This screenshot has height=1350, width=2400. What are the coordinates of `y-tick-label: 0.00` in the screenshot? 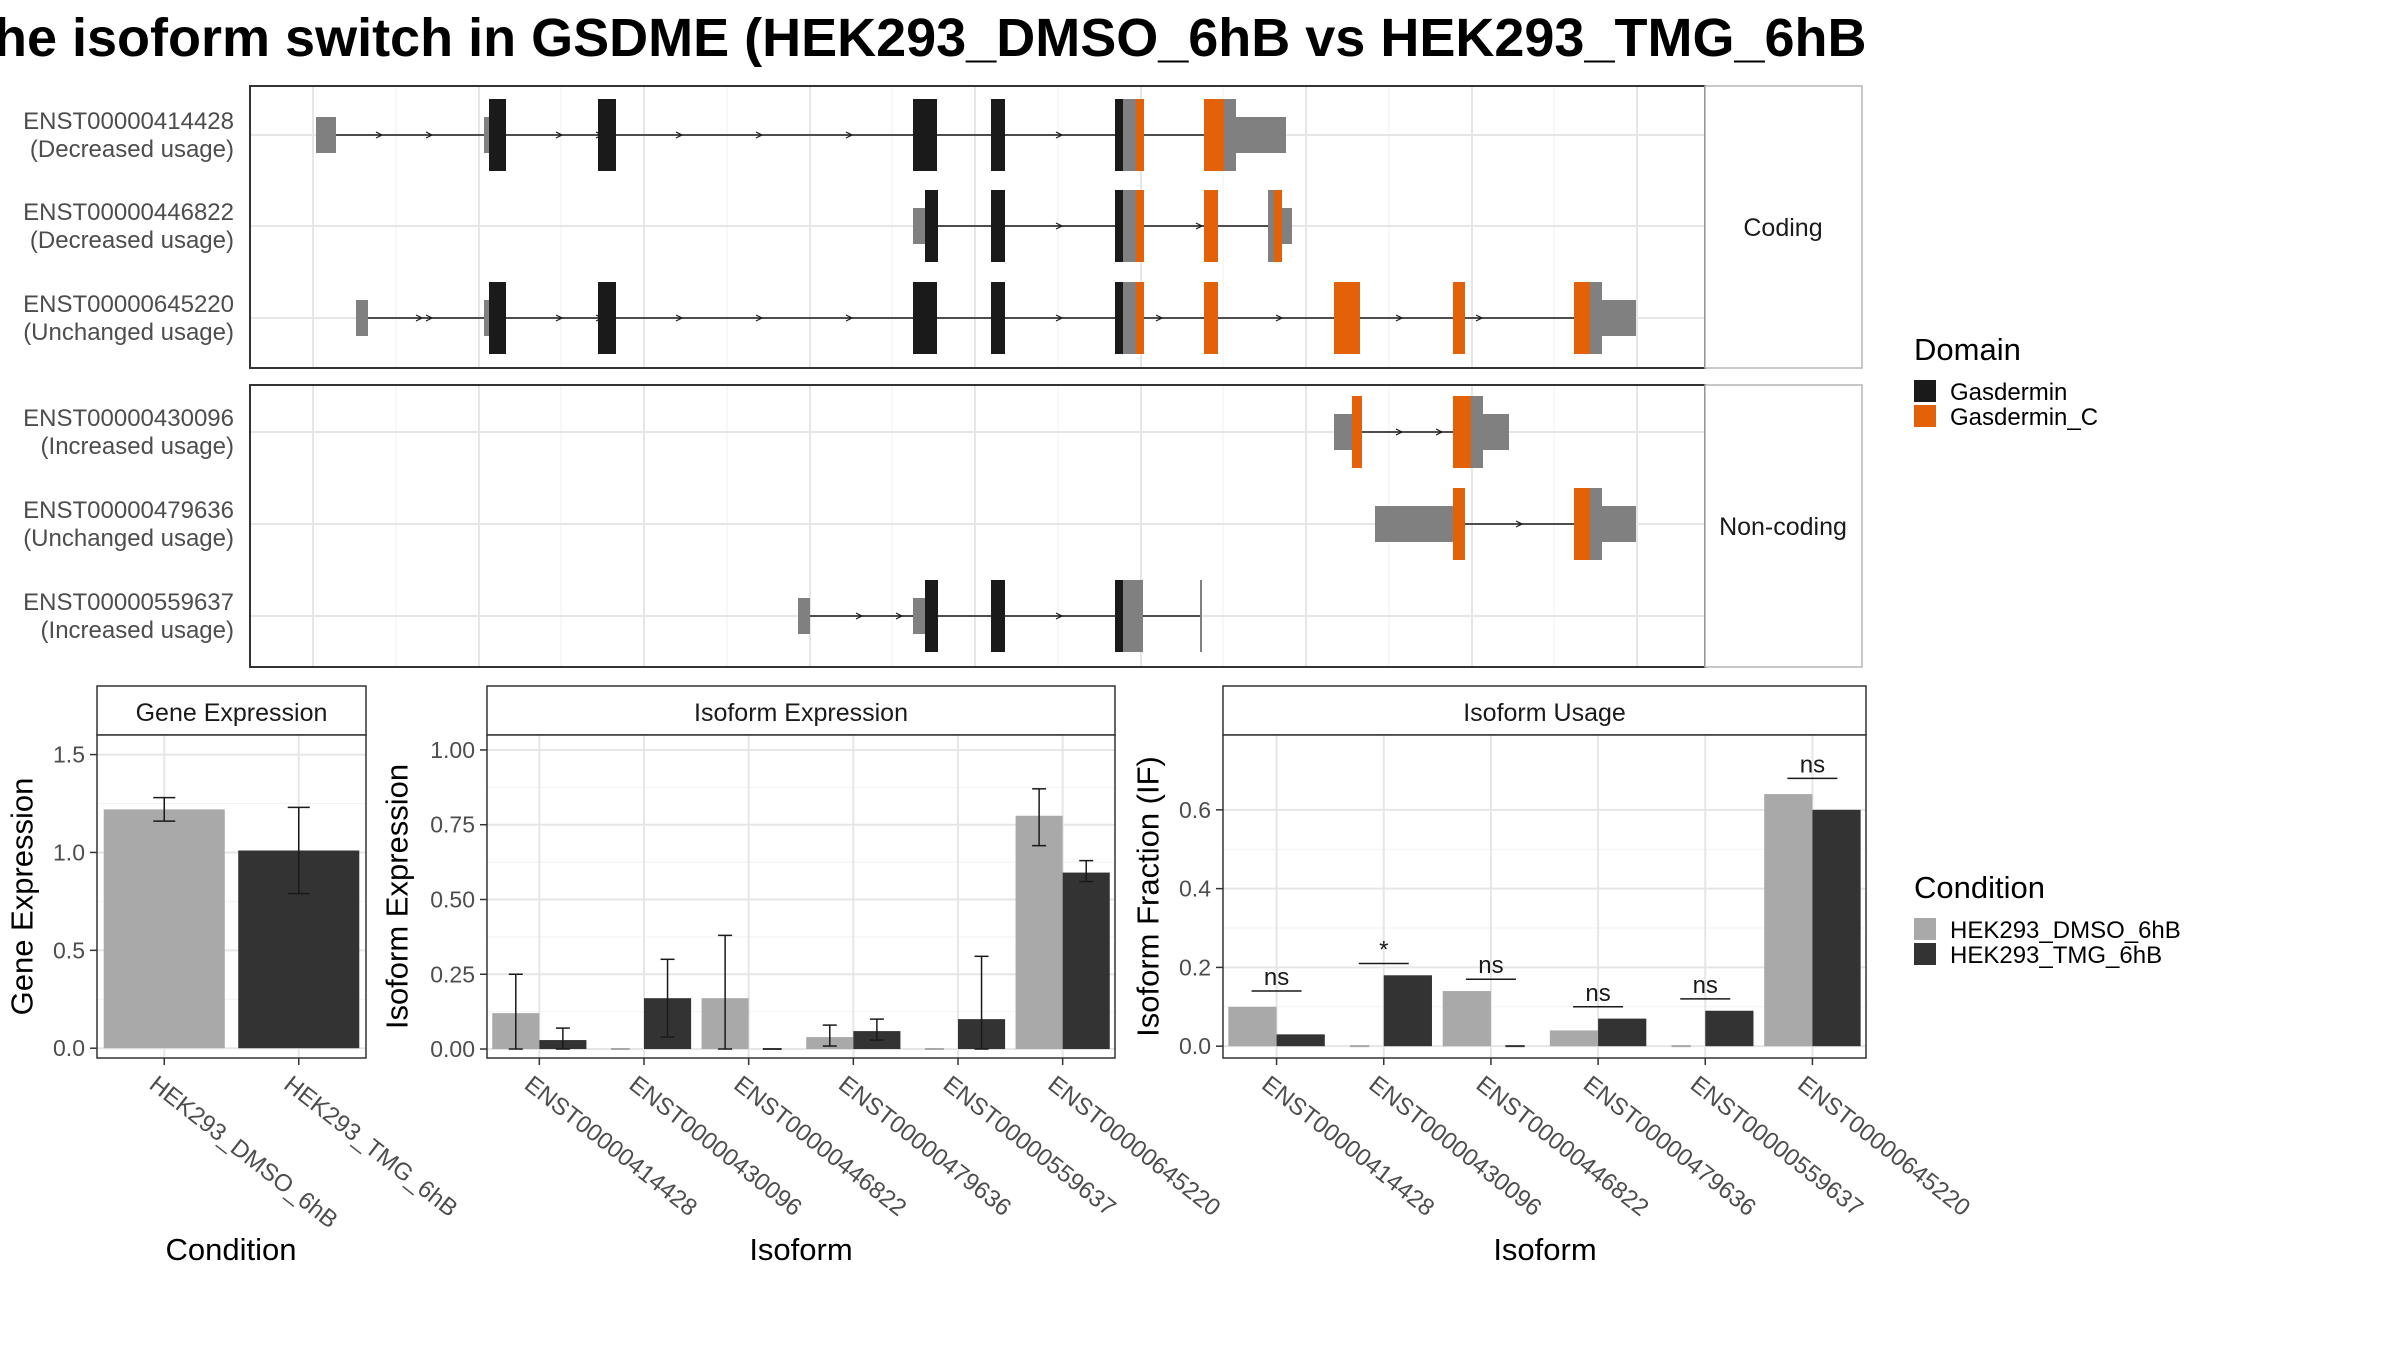 It's located at (452, 1049).